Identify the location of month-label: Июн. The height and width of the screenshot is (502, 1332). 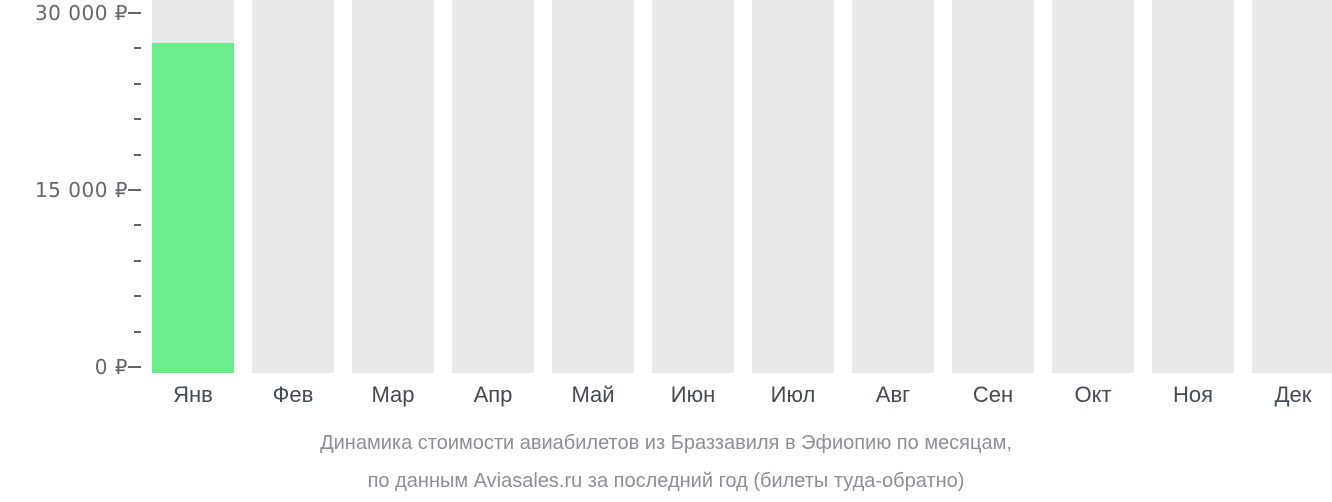
(693, 394).